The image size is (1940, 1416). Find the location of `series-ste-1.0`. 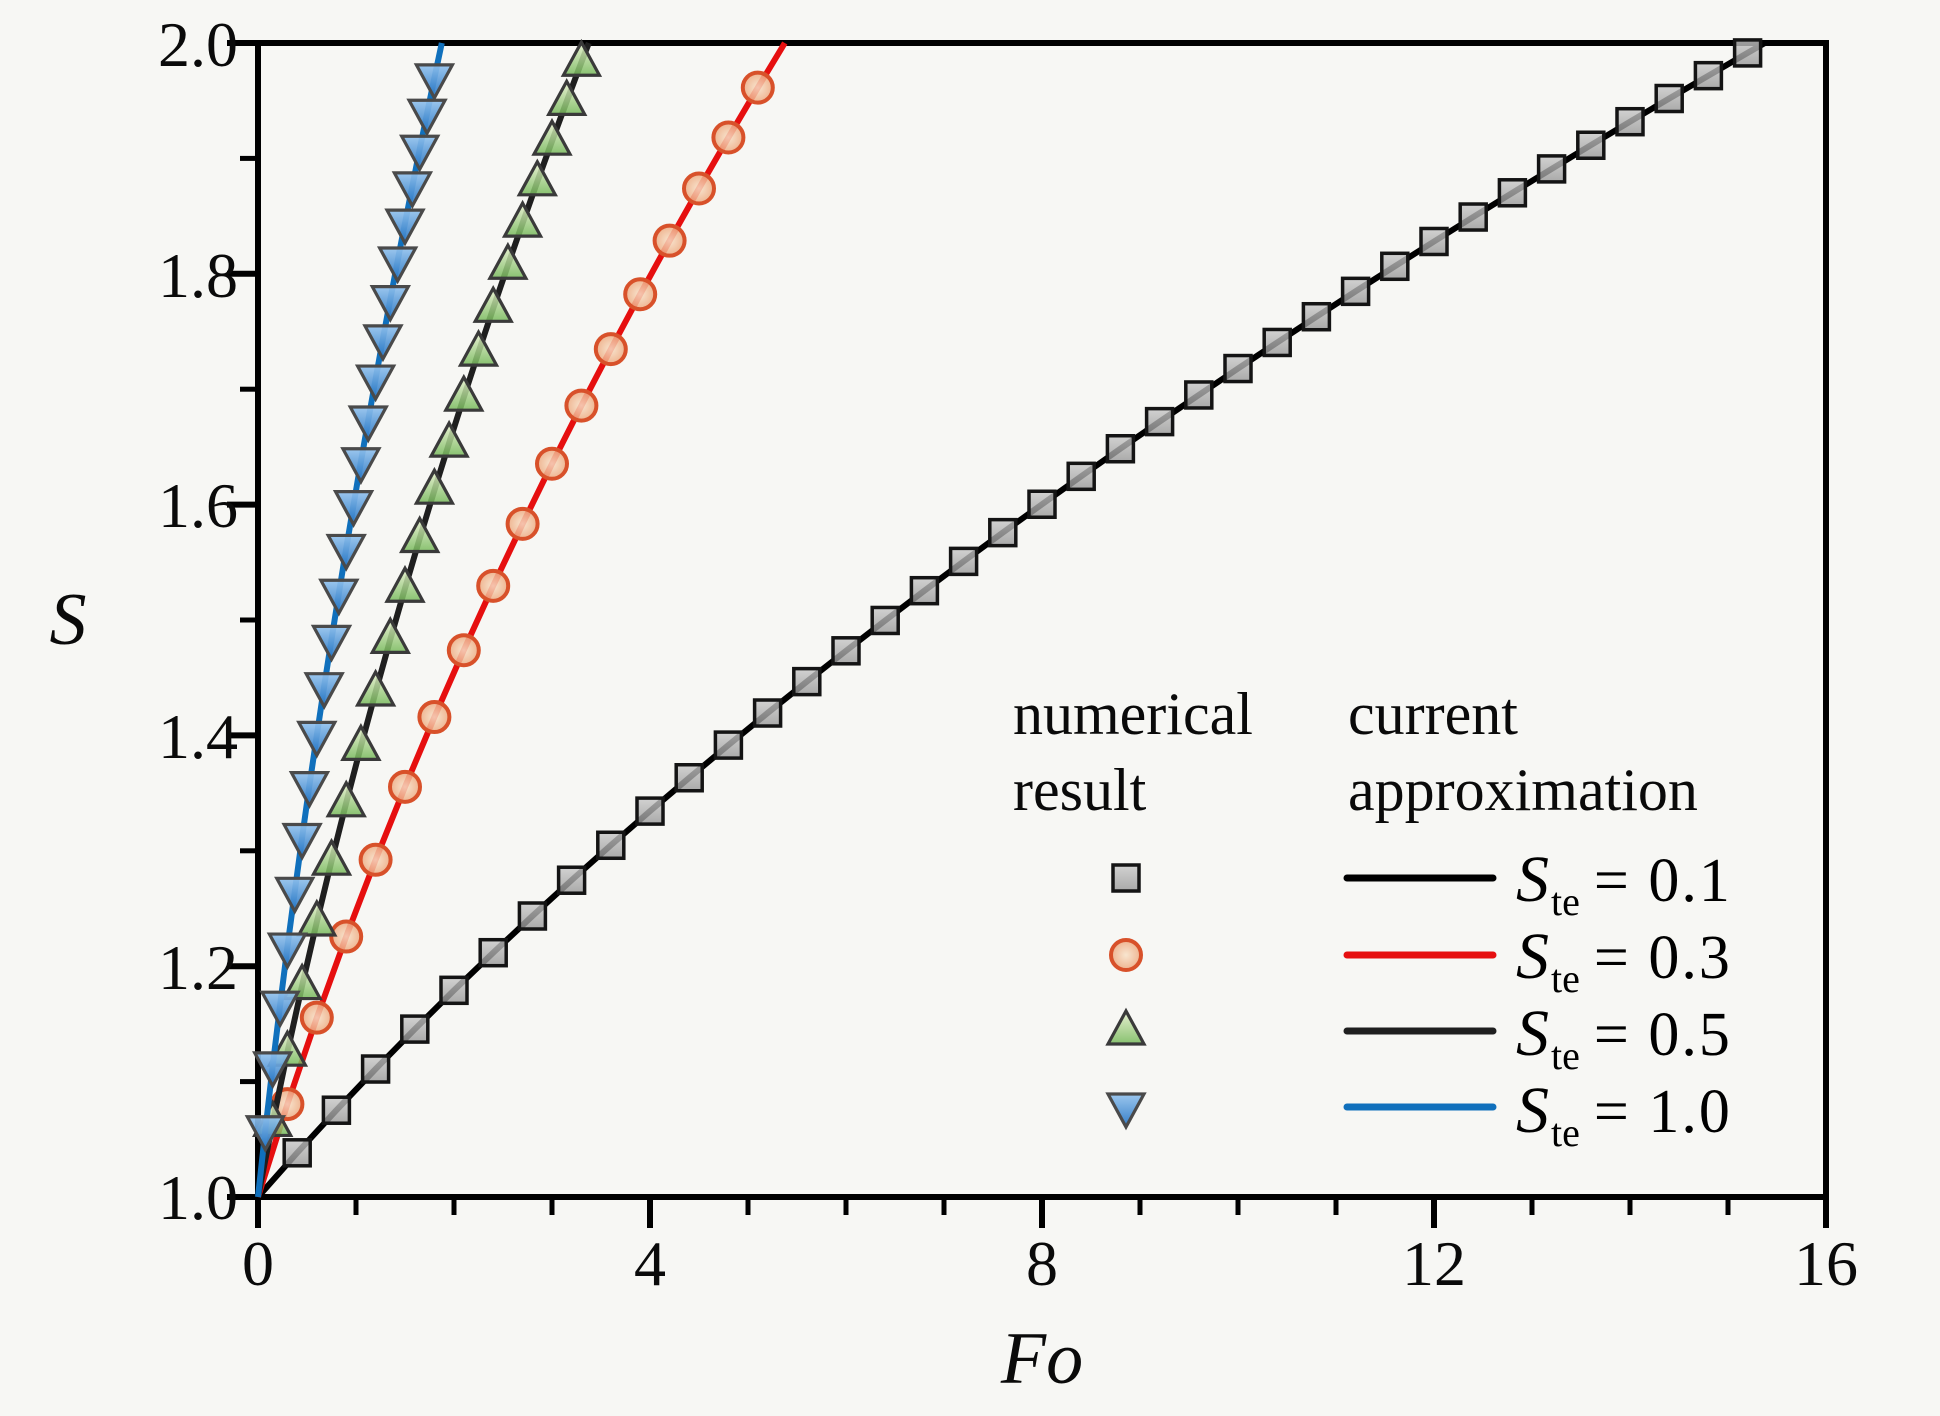

series-ste-1.0 is located at coordinates (350, 620).